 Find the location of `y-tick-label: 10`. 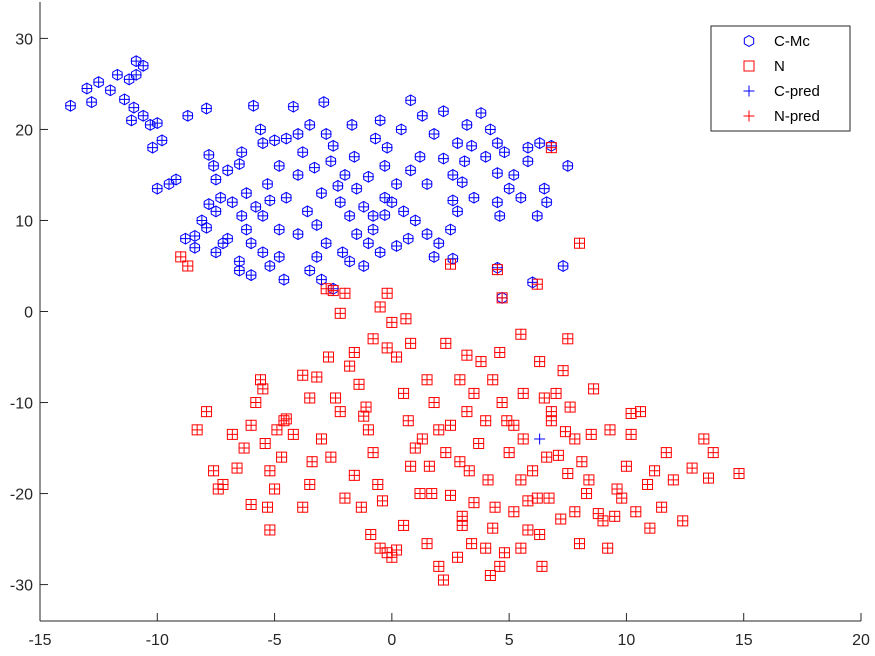

y-tick-label: 10 is located at coordinates (24, 221).